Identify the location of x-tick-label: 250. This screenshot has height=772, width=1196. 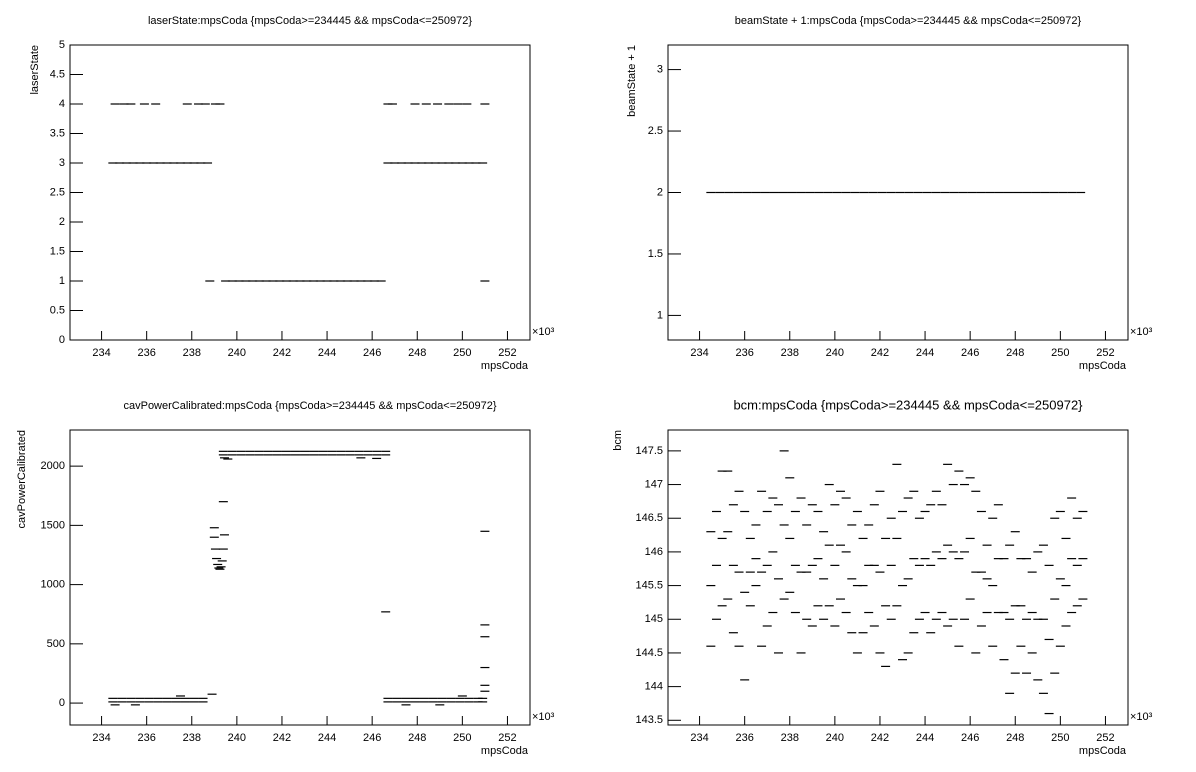
(462, 738).